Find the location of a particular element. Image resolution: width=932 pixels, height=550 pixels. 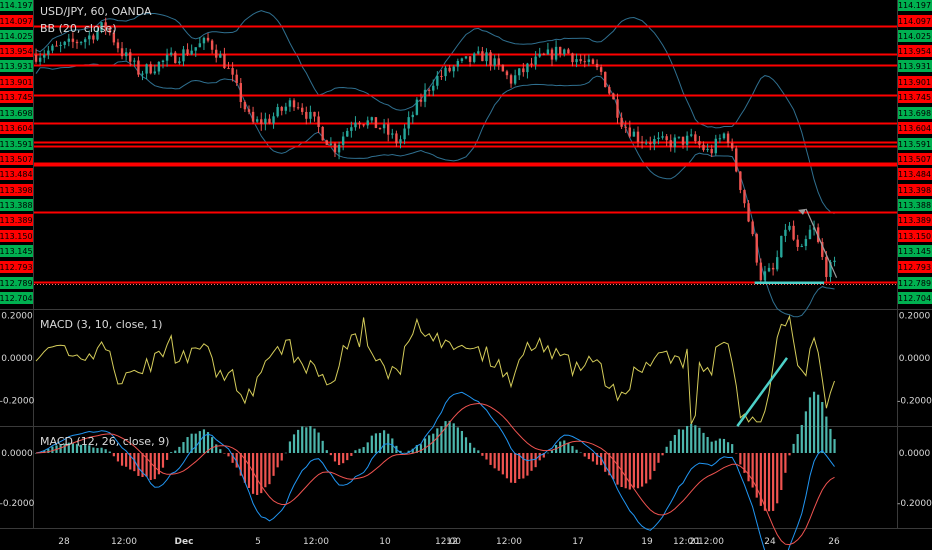

price-label-right: 113.484 is located at coordinates (914, 174).